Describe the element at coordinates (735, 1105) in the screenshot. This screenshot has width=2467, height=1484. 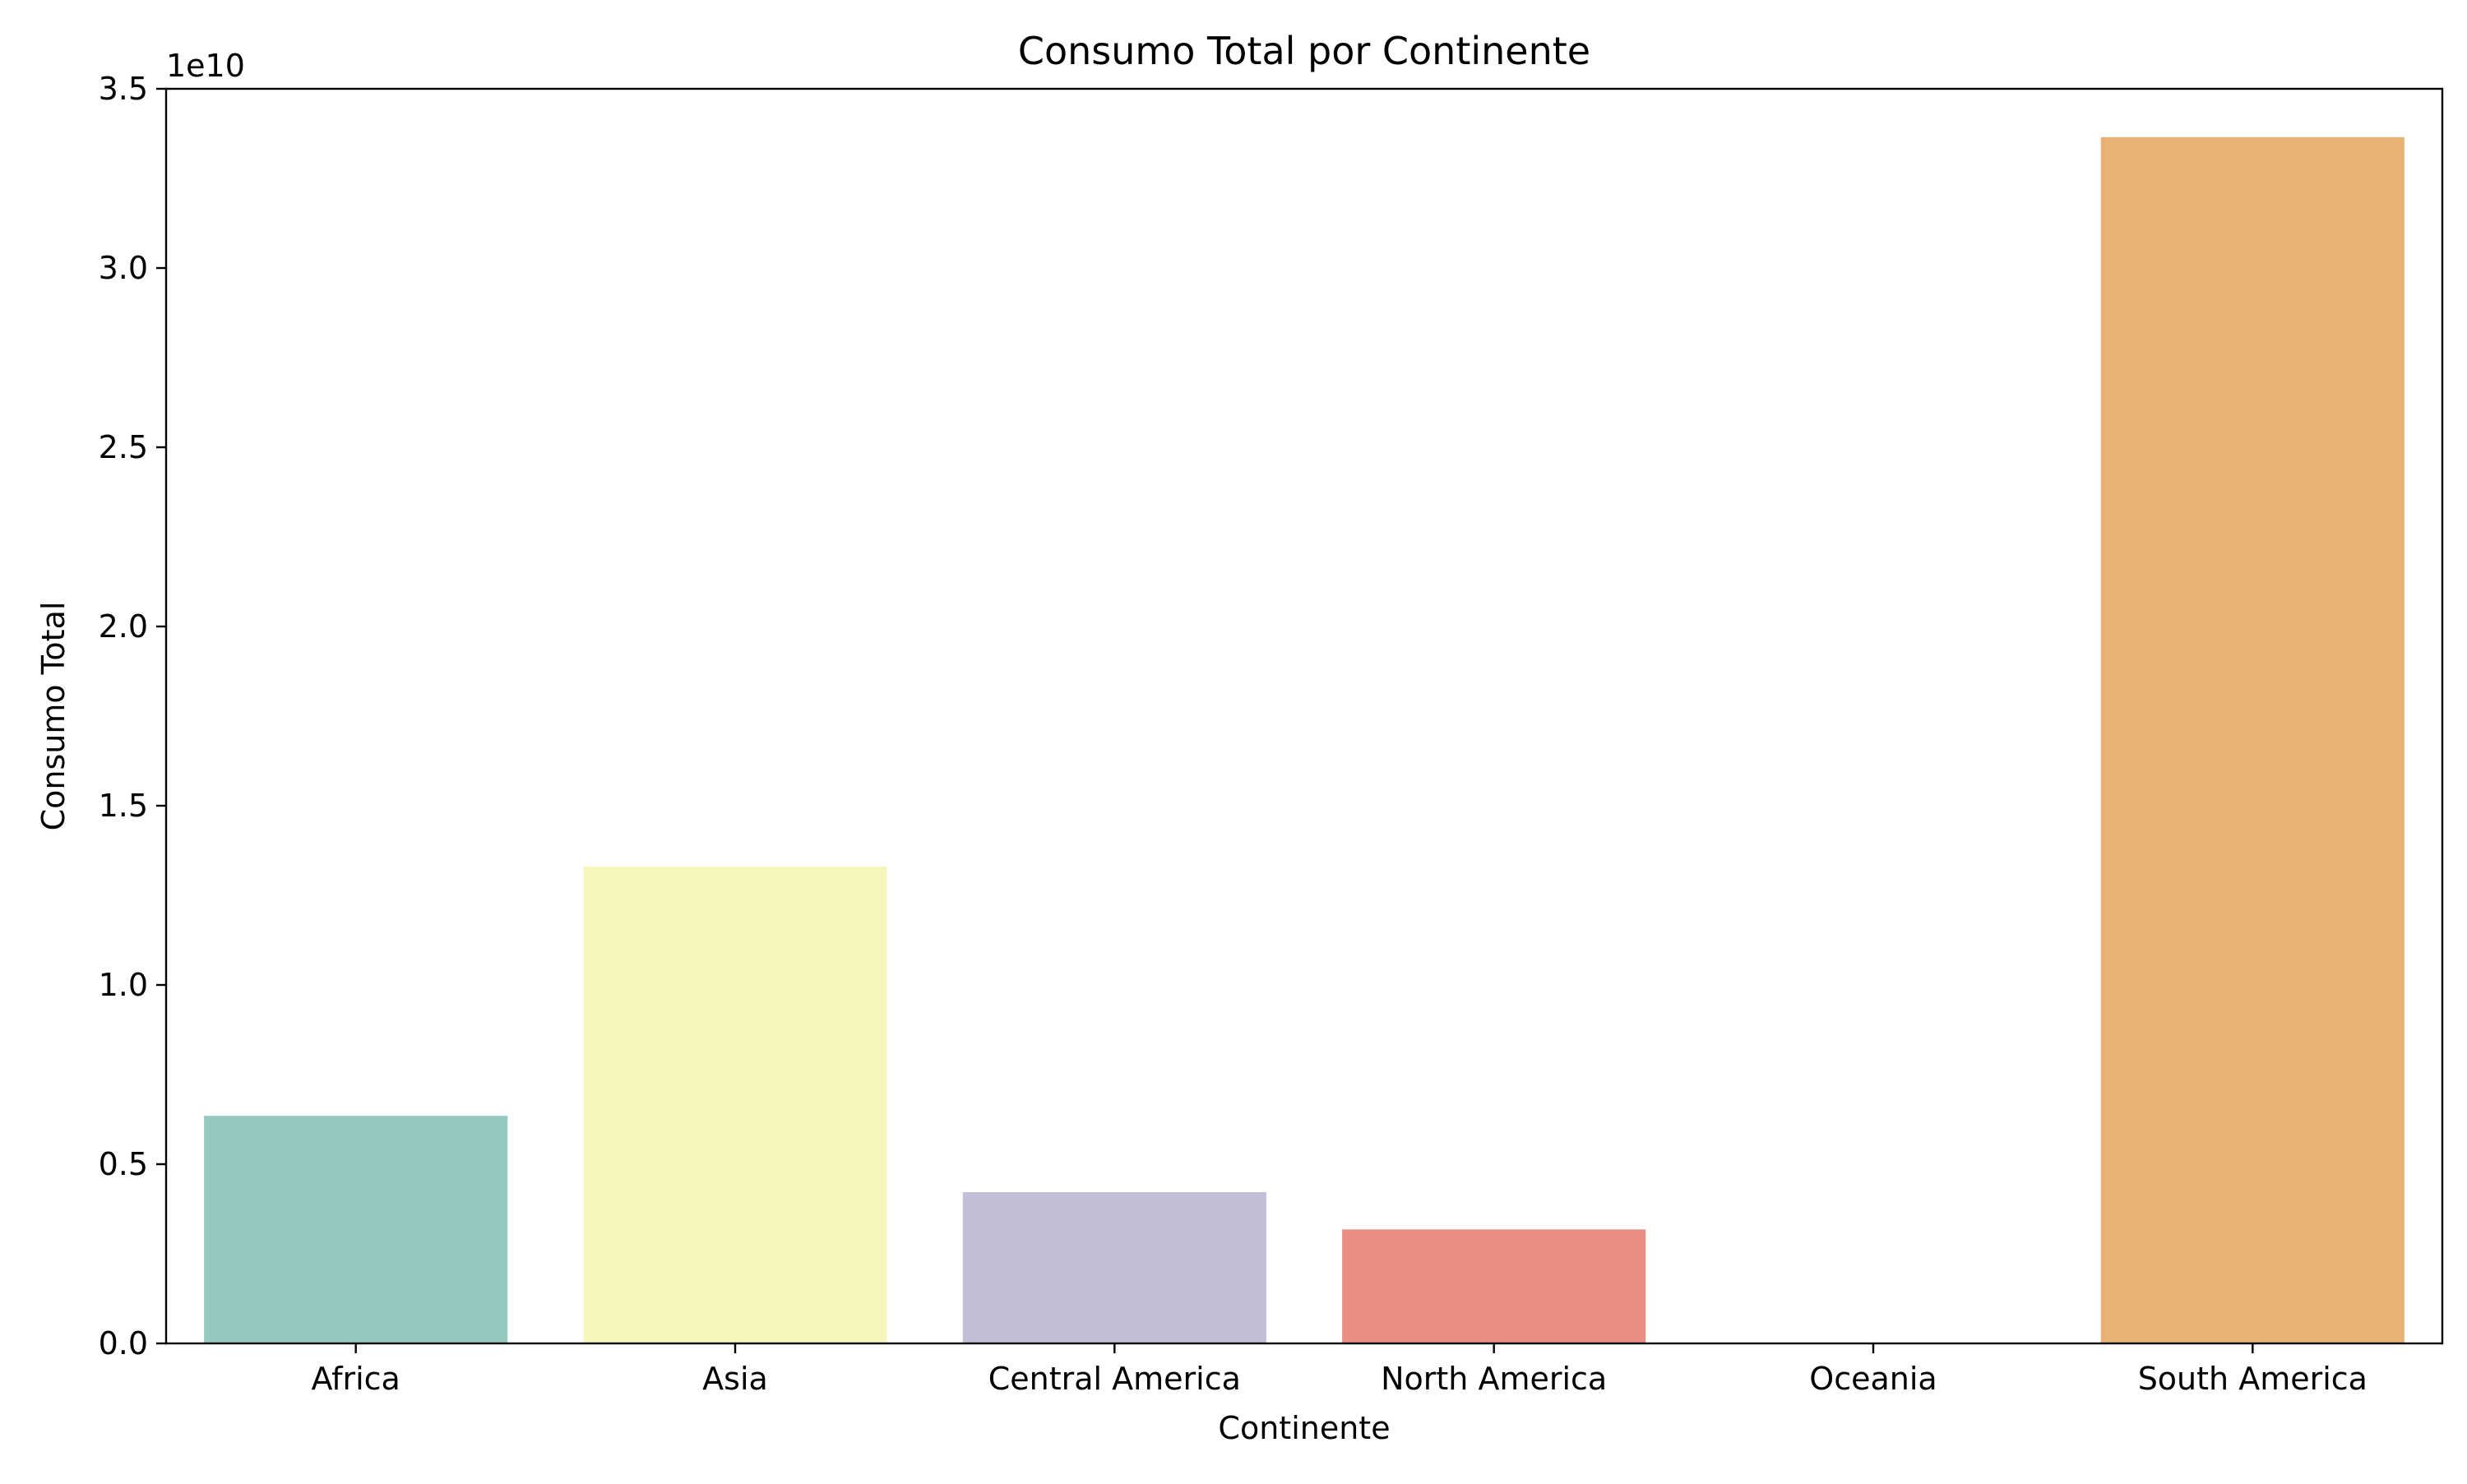
I see `bar-asia` at that location.